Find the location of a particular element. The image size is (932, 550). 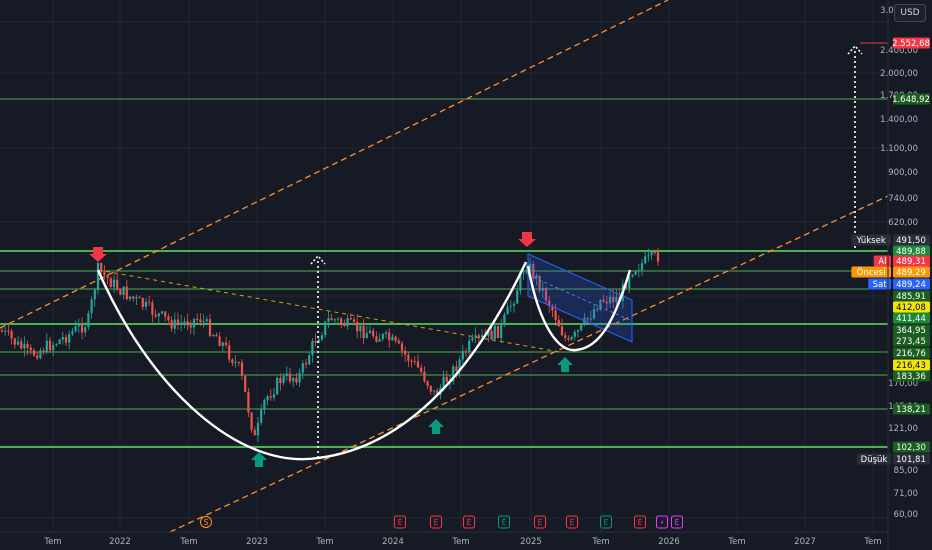

buy-arrows is located at coordinates (412, 412).